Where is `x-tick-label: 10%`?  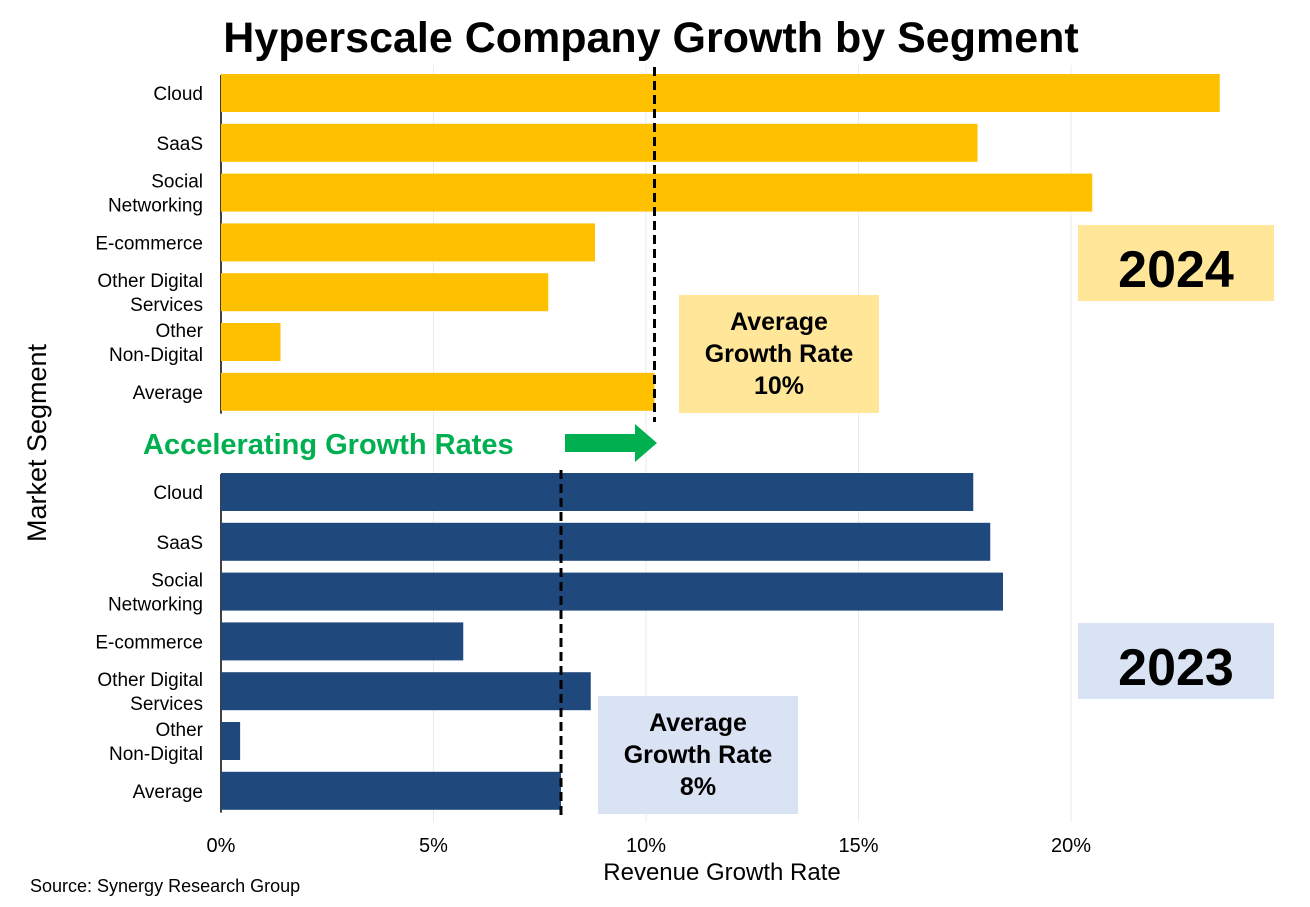
x-tick-label: 10% is located at coordinates (646, 846).